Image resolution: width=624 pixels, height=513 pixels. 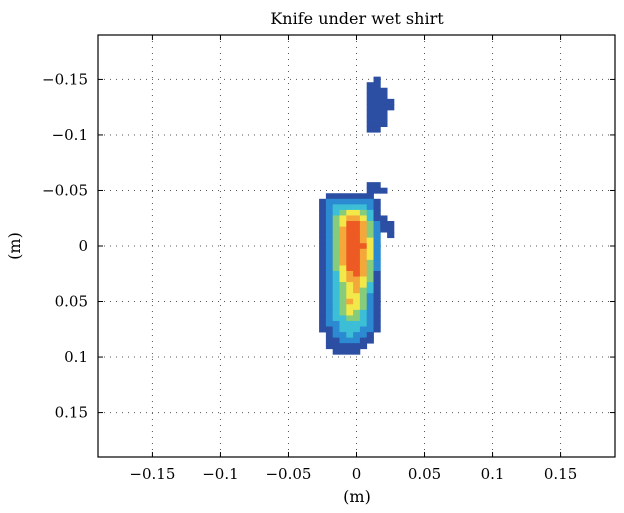 I want to click on x-tick-label: 0.1, so click(x=493, y=474).